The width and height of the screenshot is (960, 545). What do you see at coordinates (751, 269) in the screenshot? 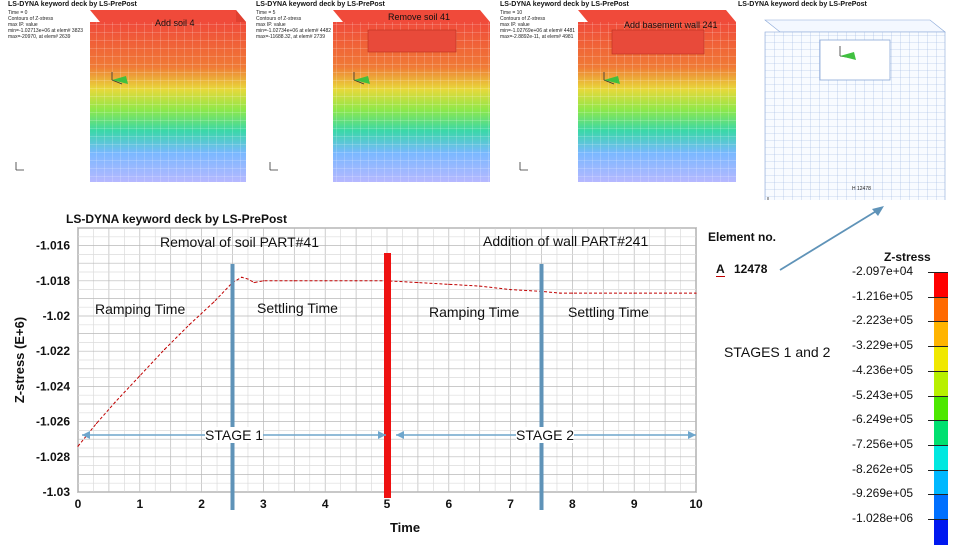
I see `element-legend-value: 12478` at bounding box center [751, 269].